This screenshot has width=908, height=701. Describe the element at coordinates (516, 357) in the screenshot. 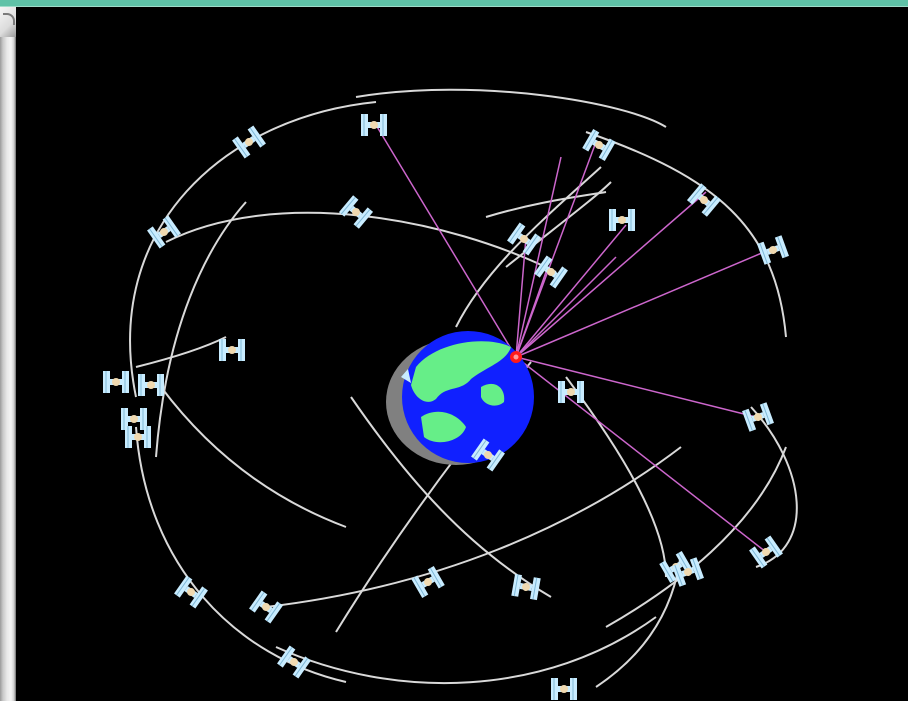

I see `receiver-dot-highlight` at that location.